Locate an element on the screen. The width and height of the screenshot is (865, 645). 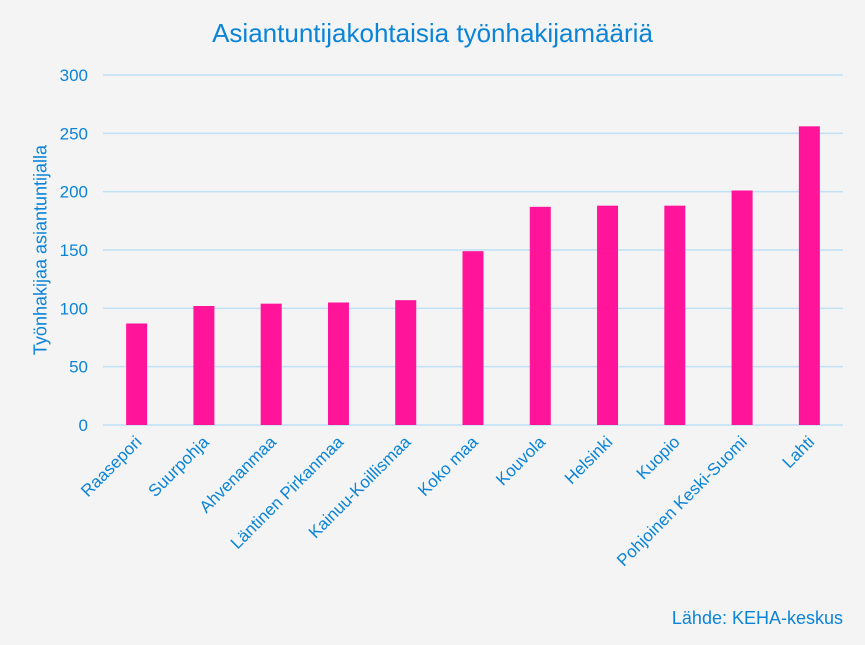
x-tick-label: Helsinki is located at coordinates (589, 460).